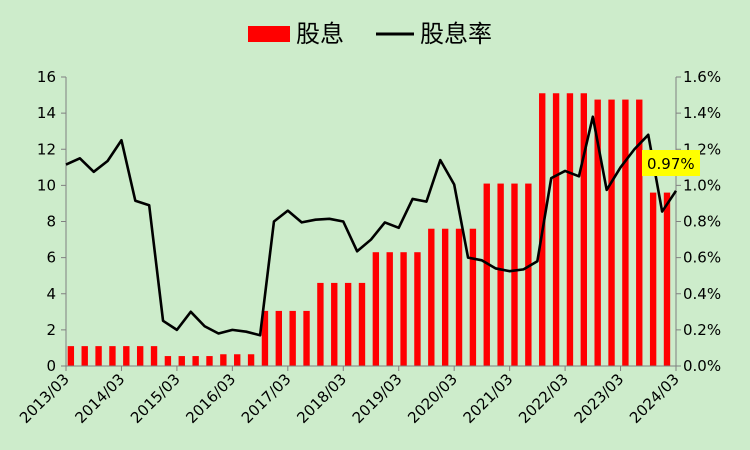  I want to click on left-tick-label: 16, so click(46, 77).